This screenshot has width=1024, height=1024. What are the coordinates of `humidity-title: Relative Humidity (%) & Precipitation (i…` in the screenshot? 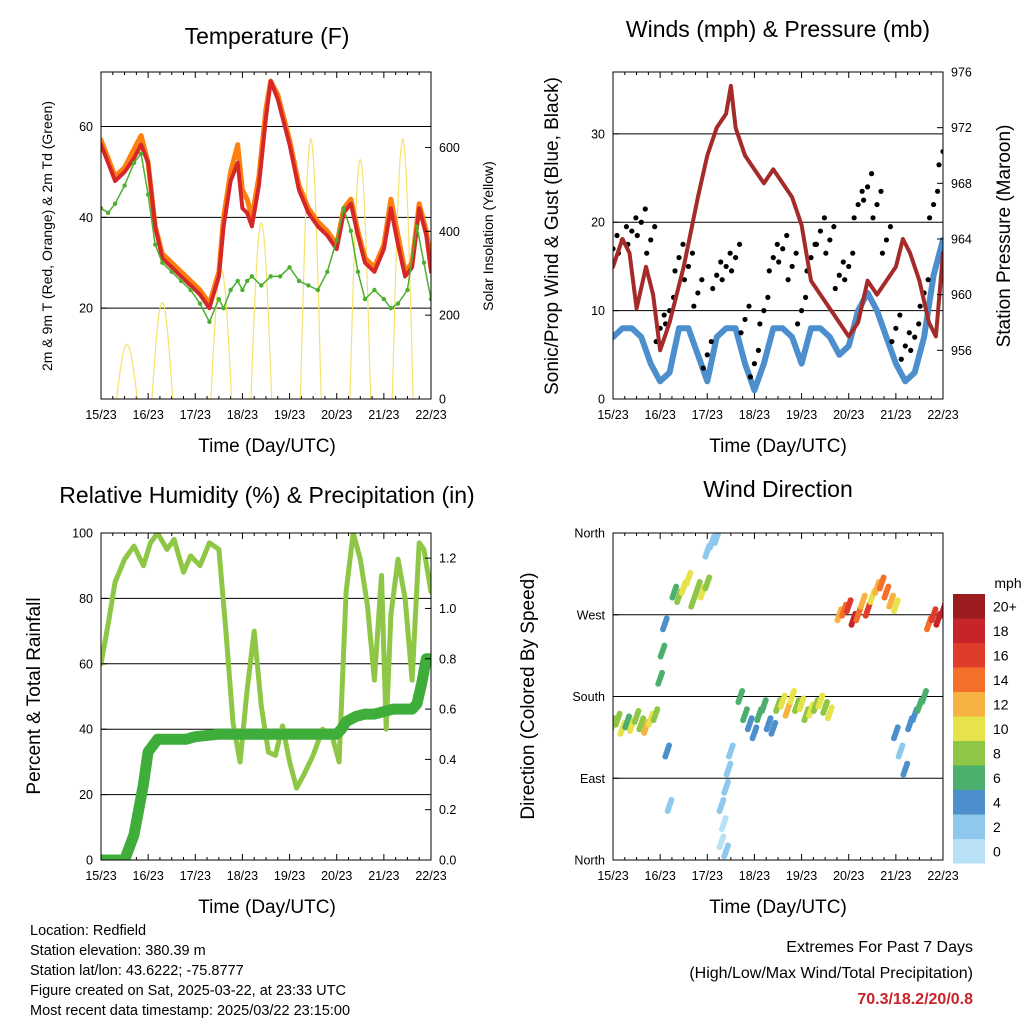 It's located at (266, 495).